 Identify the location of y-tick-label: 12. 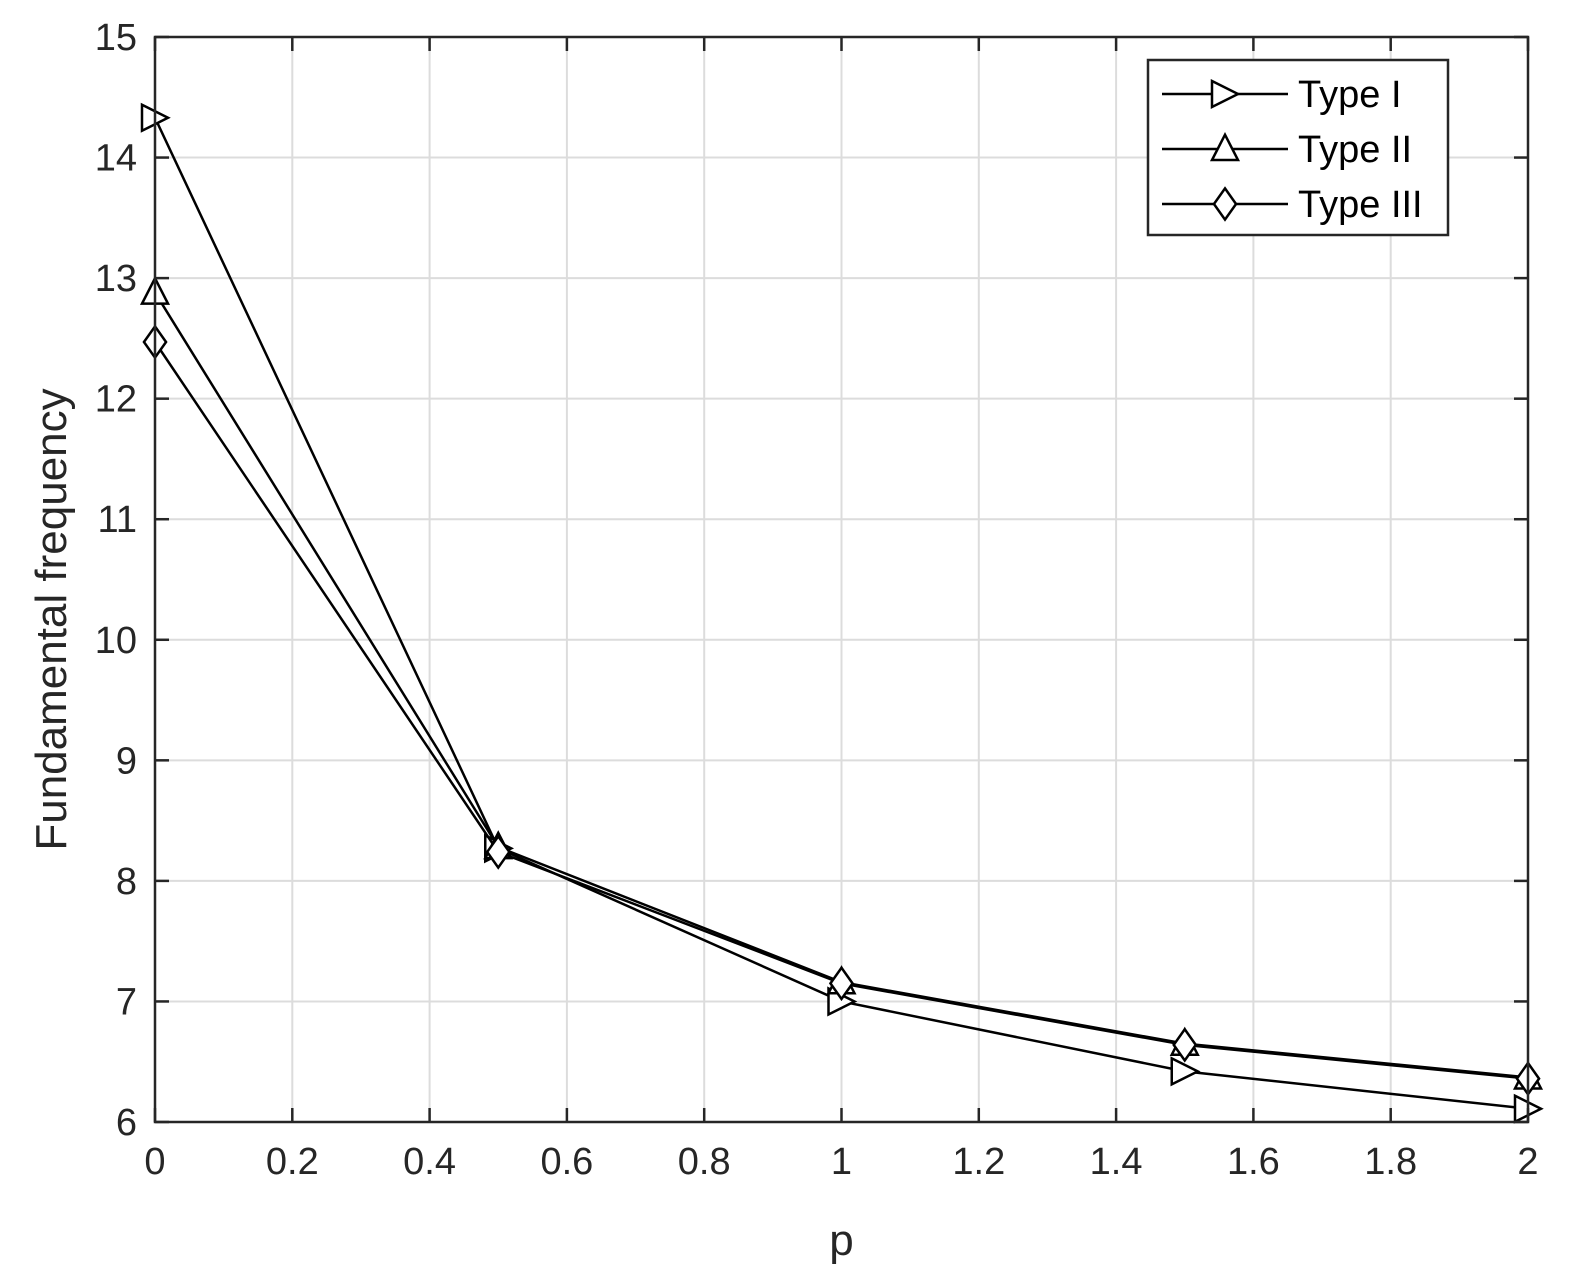
(116, 400).